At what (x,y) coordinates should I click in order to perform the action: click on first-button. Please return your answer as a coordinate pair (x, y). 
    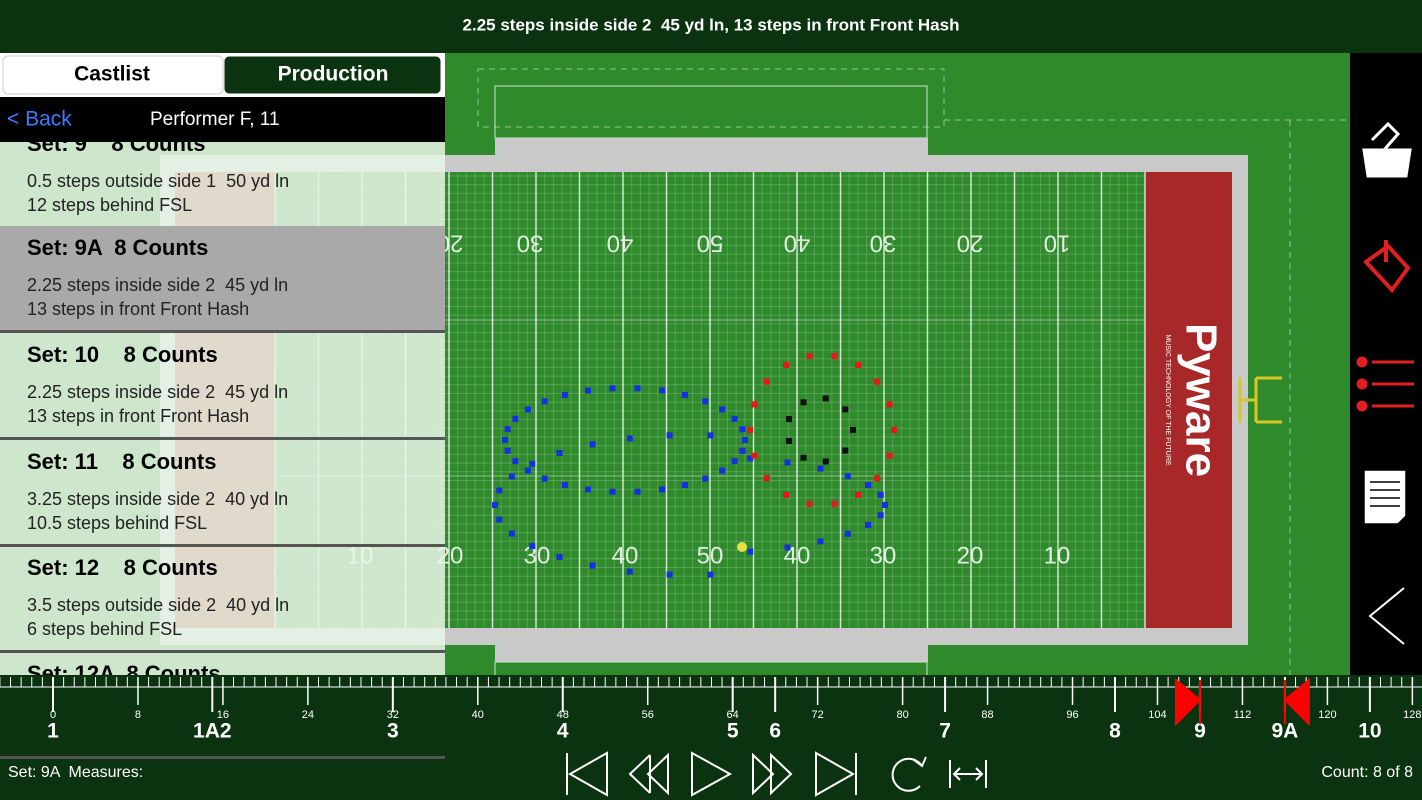
    Looking at the image, I should click on (587, 774).